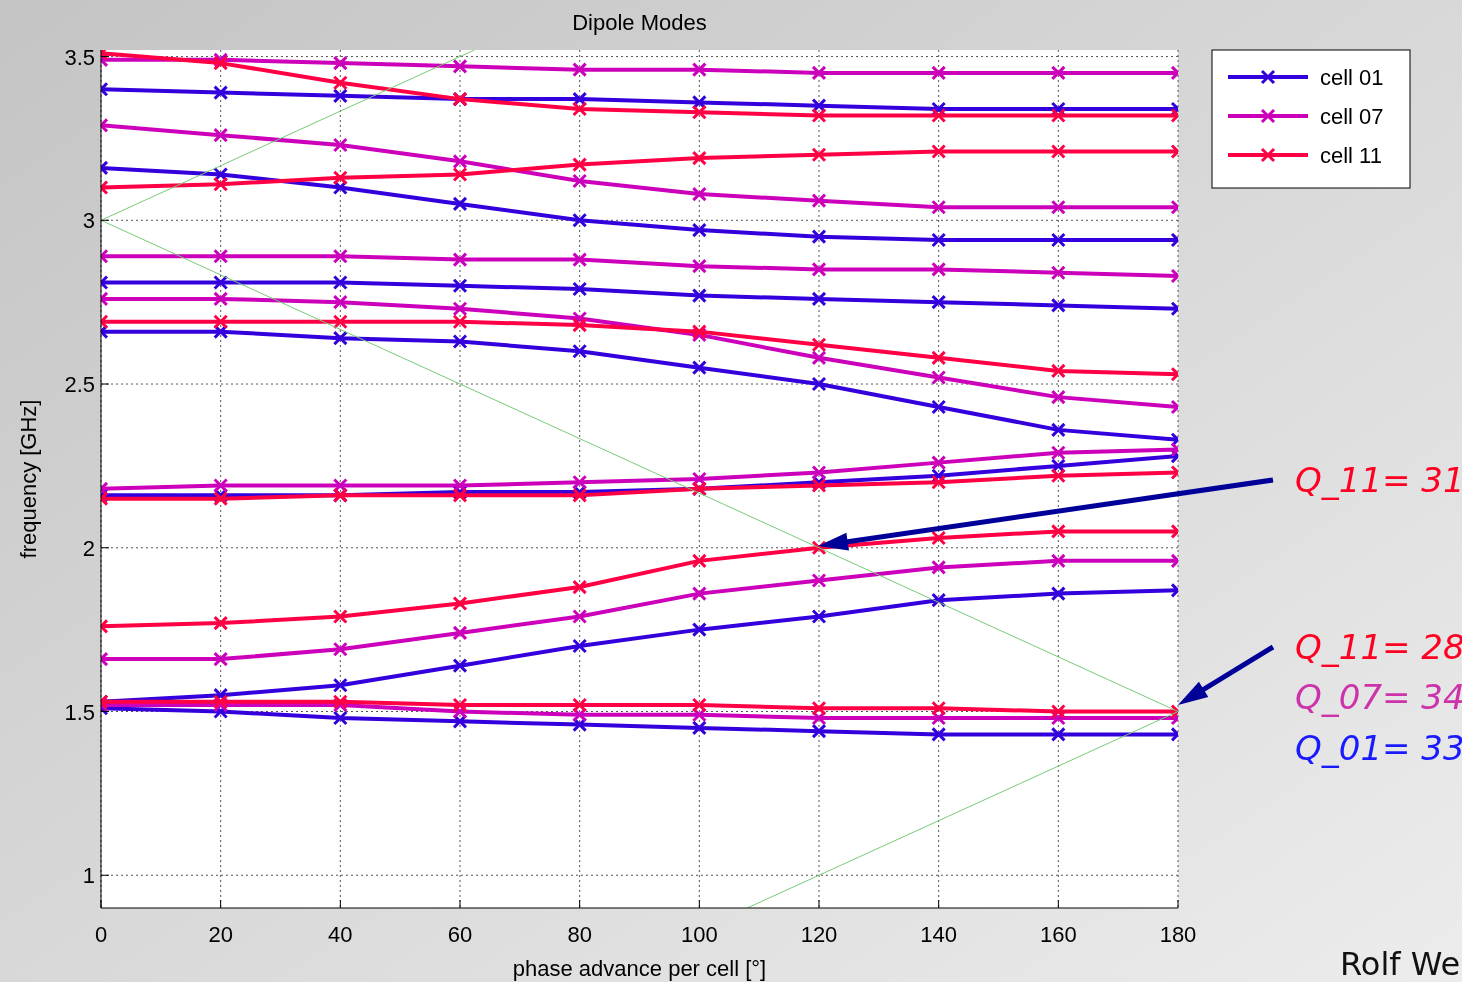 The height and width of the screenshot is (982, 1462). What do you see at coordinates (88, 876) in the screenshot?
I see `y-tick-label: 1` at bounding box center [88, 876].